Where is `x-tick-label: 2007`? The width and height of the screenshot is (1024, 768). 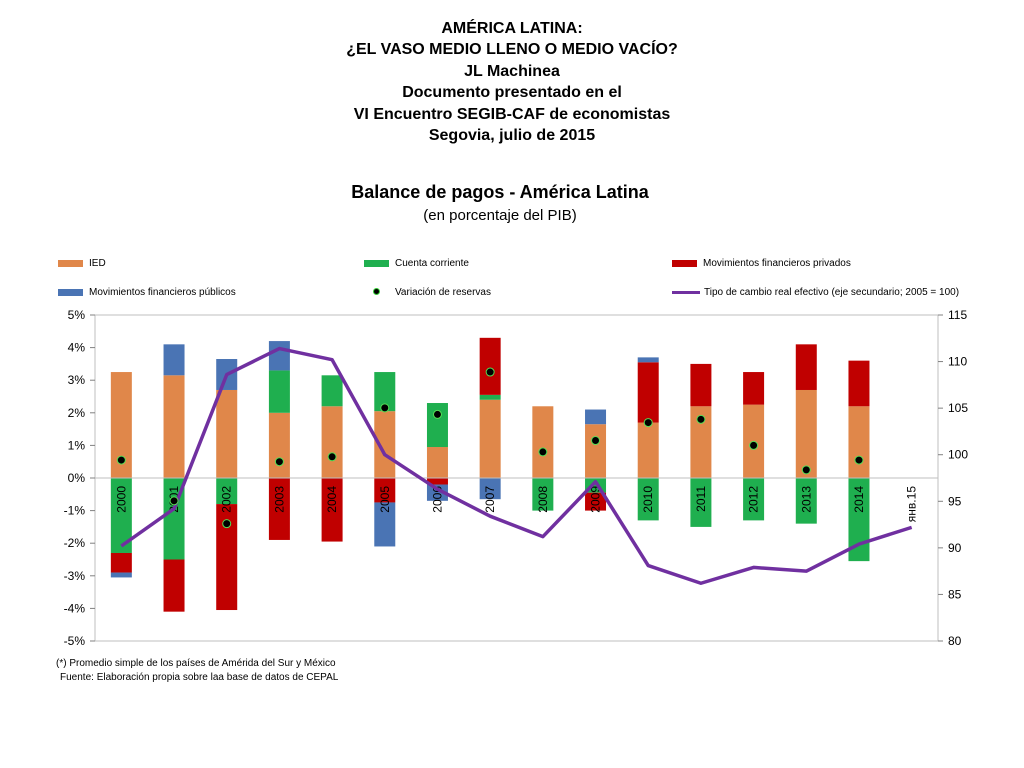 x-tick-label: 2007 is located at coordinates (490, 499).